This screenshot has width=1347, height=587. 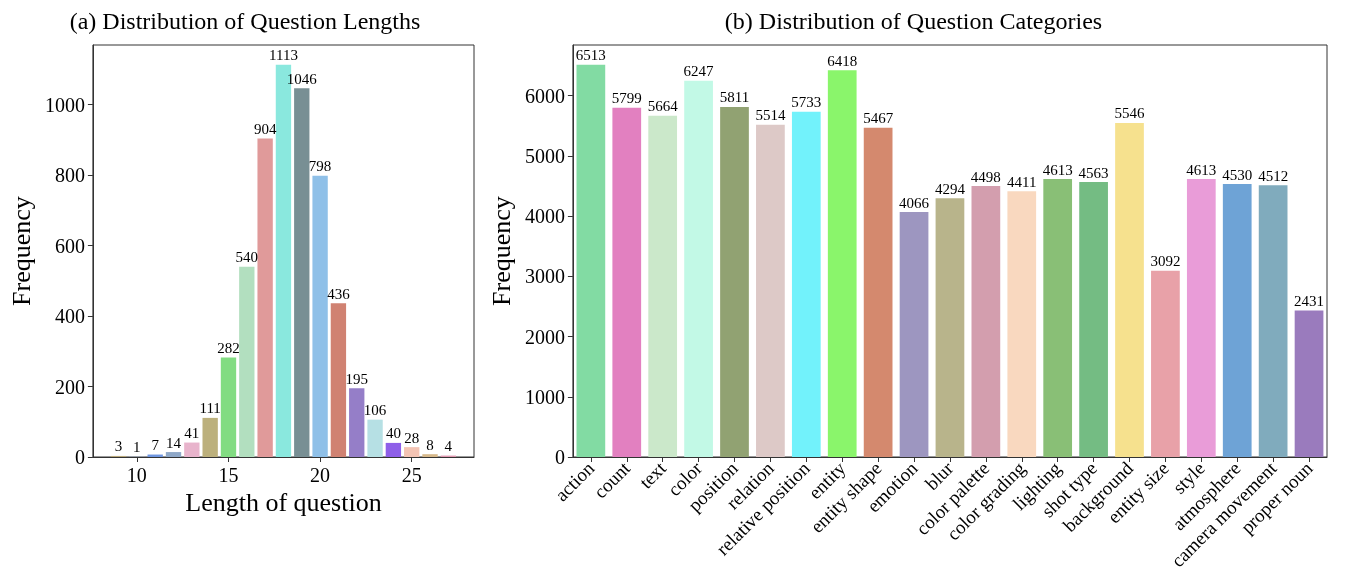 I want to click on chart-title: (a) Distribution of Question Lengths, so click(x=245, y=21).